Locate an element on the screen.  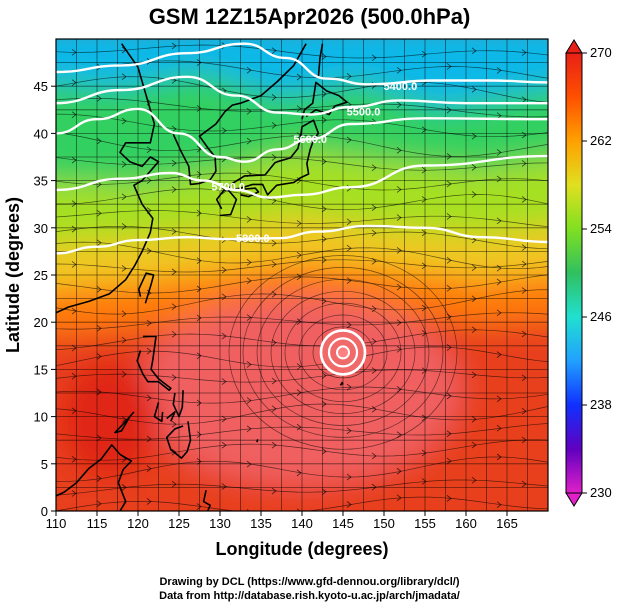
height-contour-line is located at coordinates (302, 176).